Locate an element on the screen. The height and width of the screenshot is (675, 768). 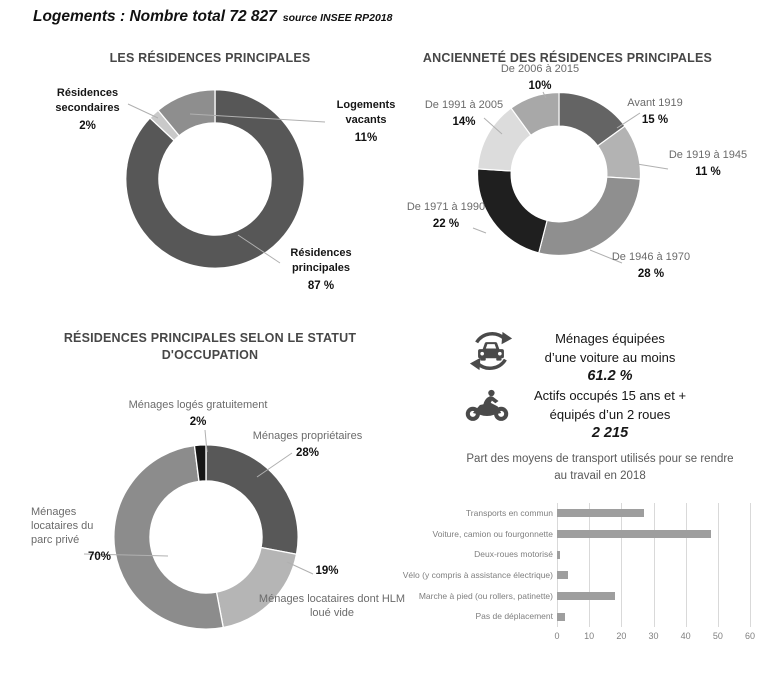
bar-category-label: Pas de déplacement is located at coordinates (514, 616).